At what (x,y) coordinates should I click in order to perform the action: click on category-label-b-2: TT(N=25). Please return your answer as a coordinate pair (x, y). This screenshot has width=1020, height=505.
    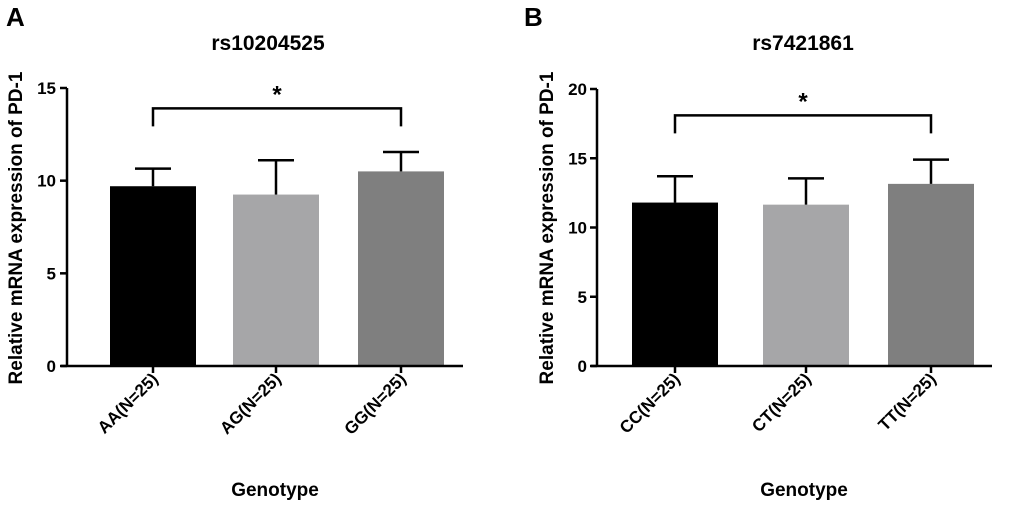
    Looking at the image, I should click on (907, 401).